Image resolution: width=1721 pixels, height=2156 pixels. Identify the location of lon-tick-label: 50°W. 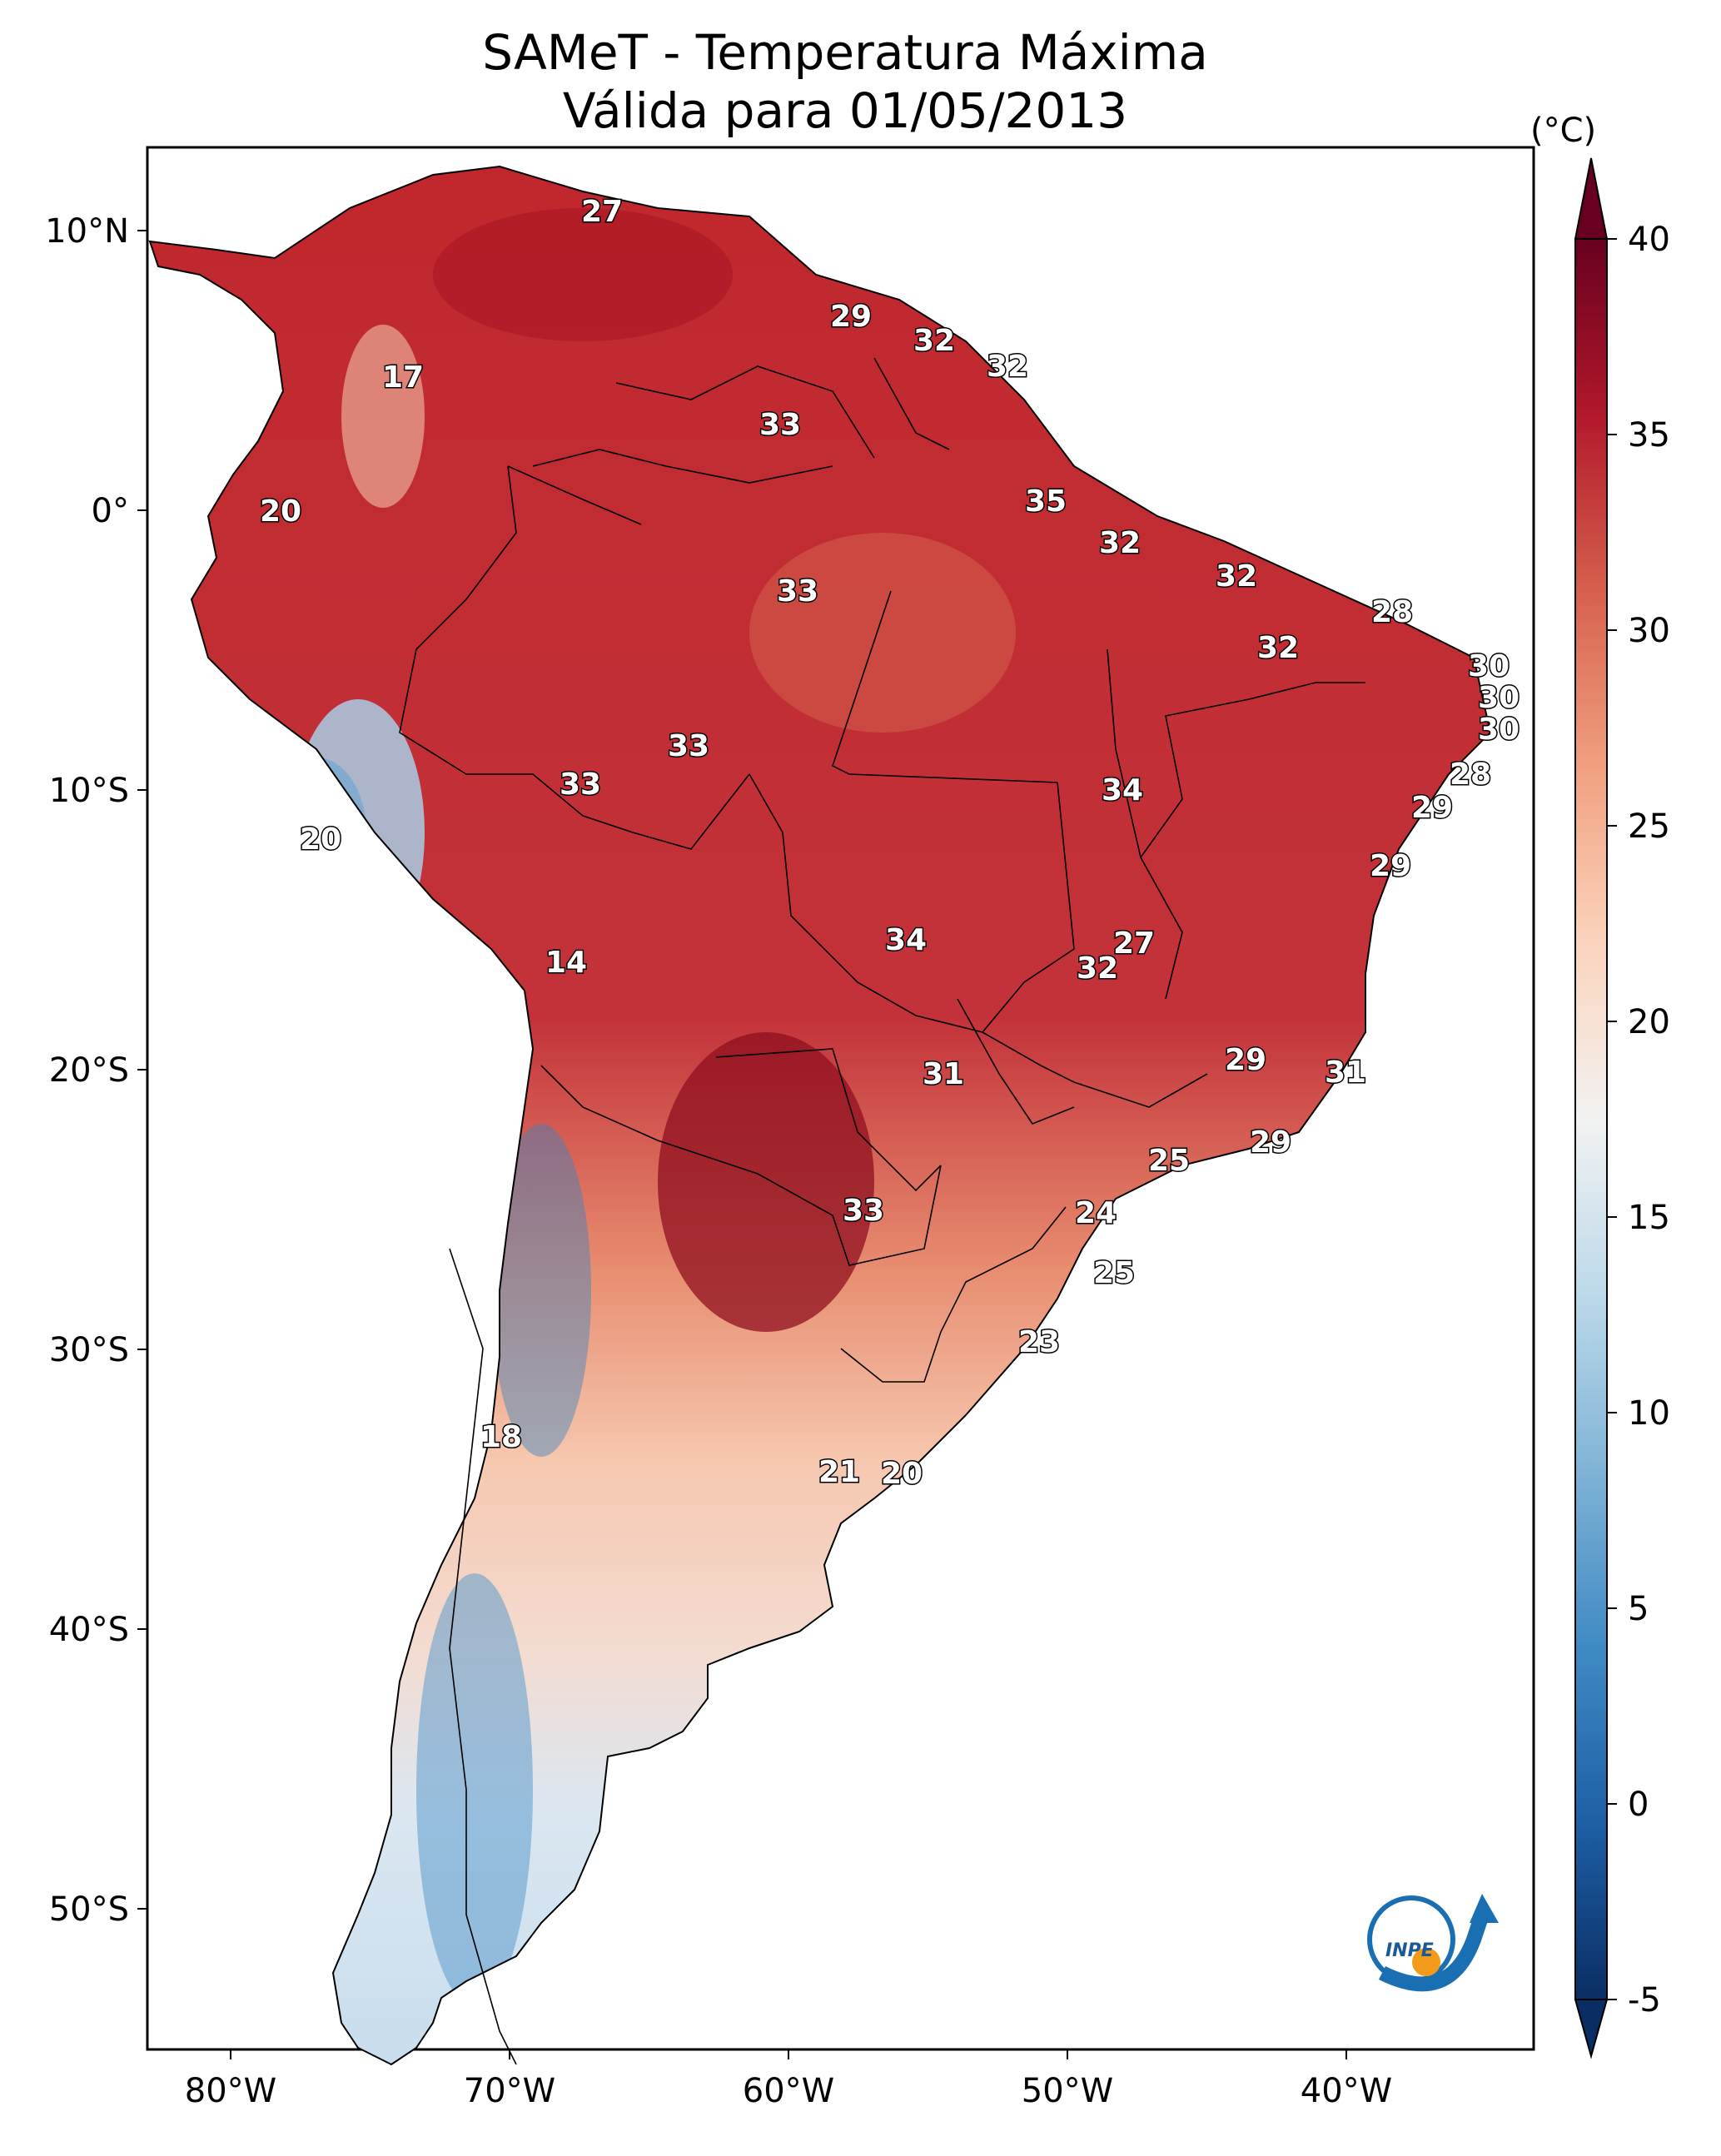
(1068, 2091).